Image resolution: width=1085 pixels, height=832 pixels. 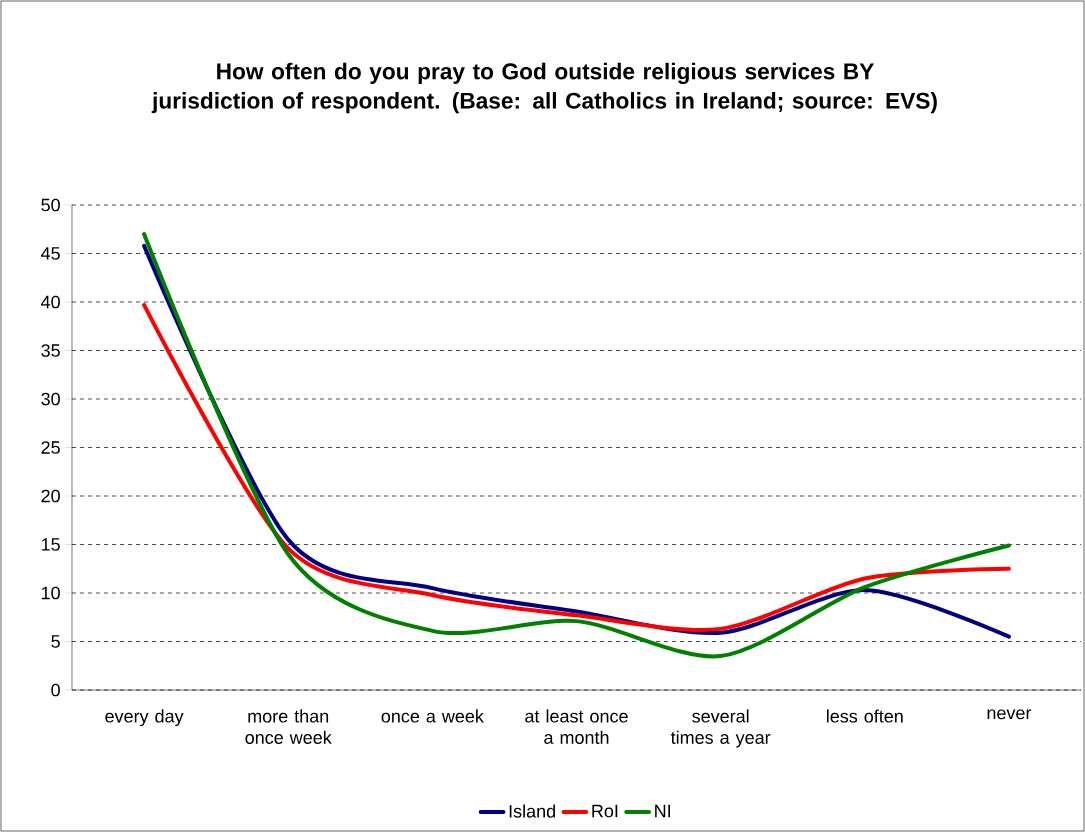 What do you see at coordinates (50, 496) in the screenshot?
I see `y-tick-label: 20` at bounding box center [50, 496].